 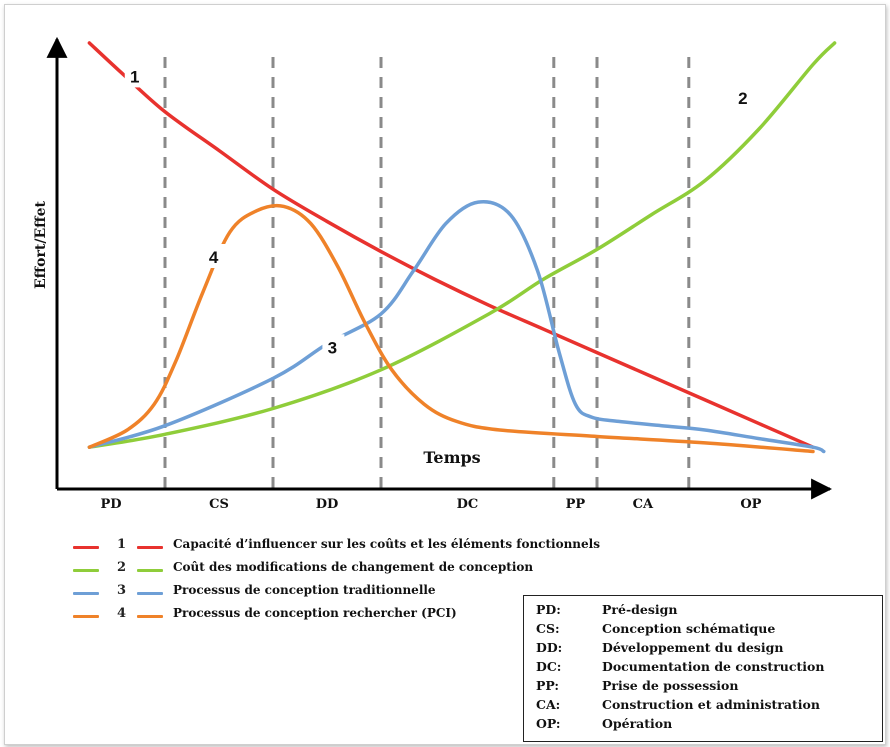 What do you see at coordinates (549, 647) in the screenshot?
I see `abbreviation-code: DD:` at bounding box center [549, 647].